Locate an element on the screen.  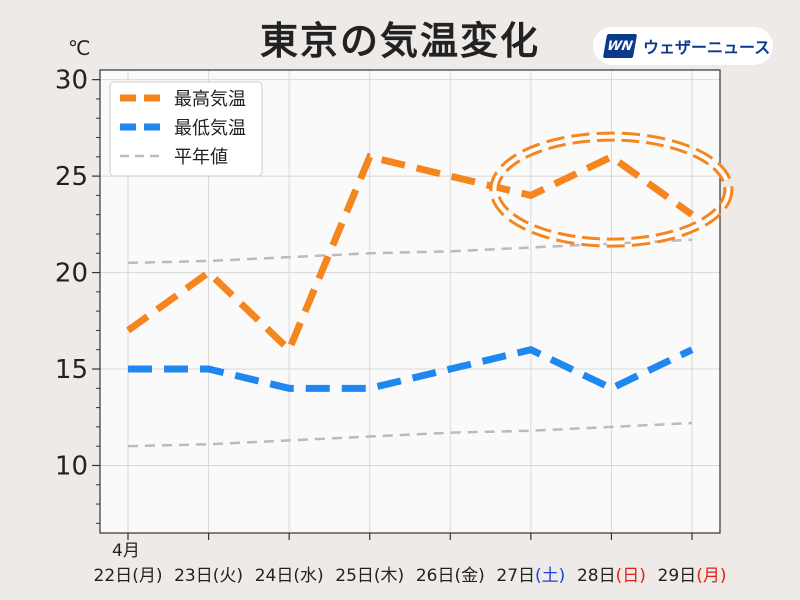
brand-name: ウェザーニュース is located at coordinates (707, 47).